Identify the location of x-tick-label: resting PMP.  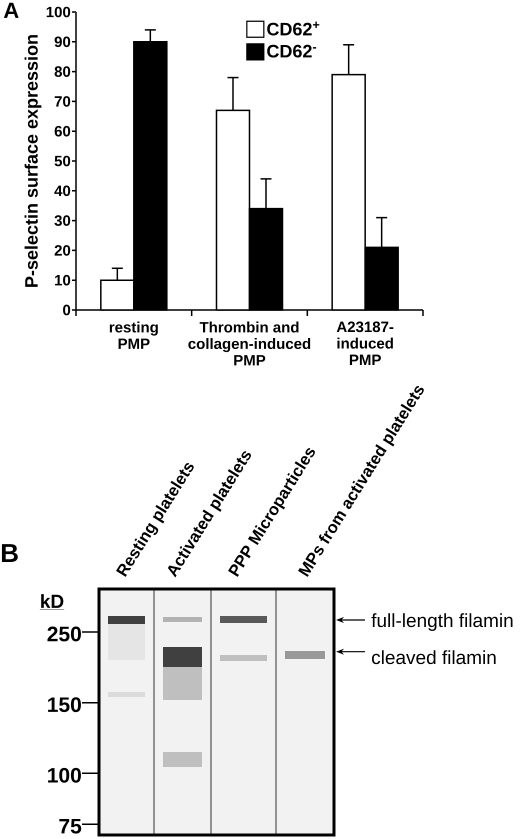
(134, 335).